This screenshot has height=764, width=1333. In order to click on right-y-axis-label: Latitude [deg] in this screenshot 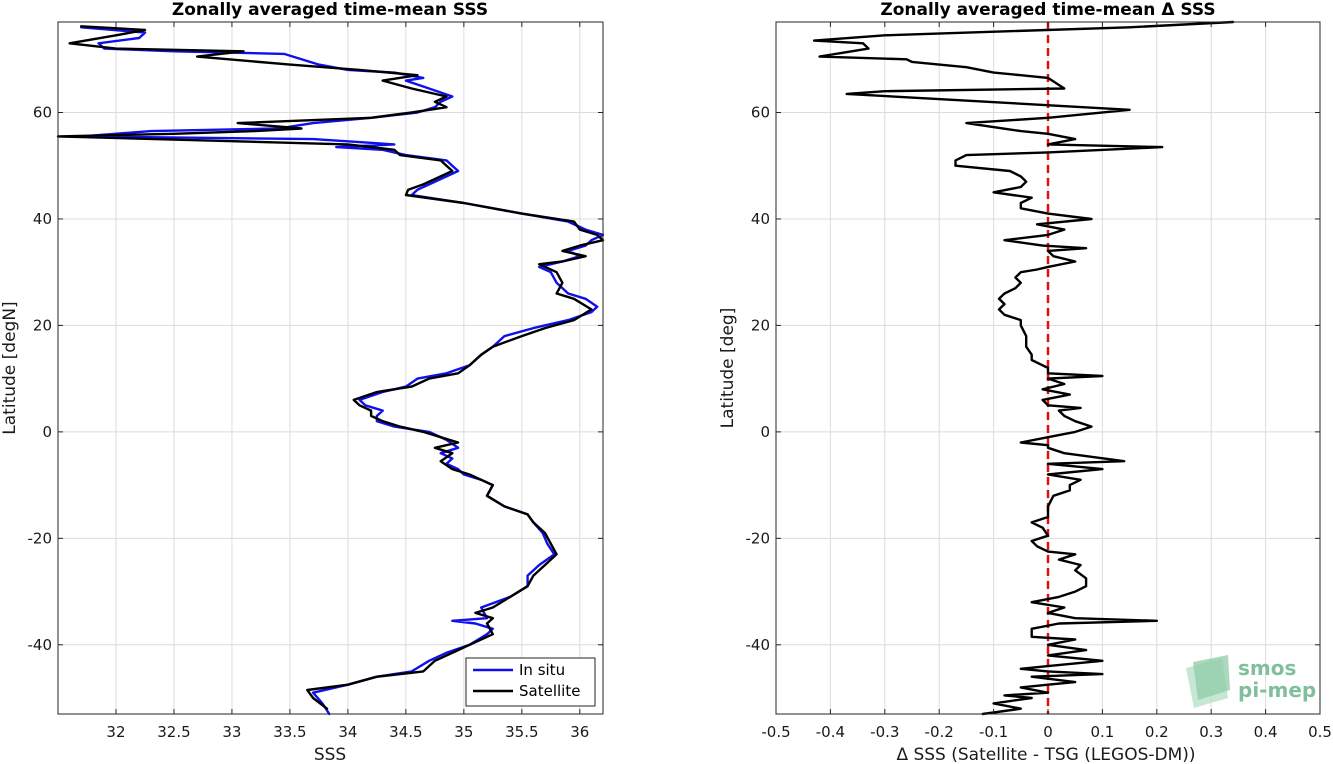, I will do `click(728, 368)`.